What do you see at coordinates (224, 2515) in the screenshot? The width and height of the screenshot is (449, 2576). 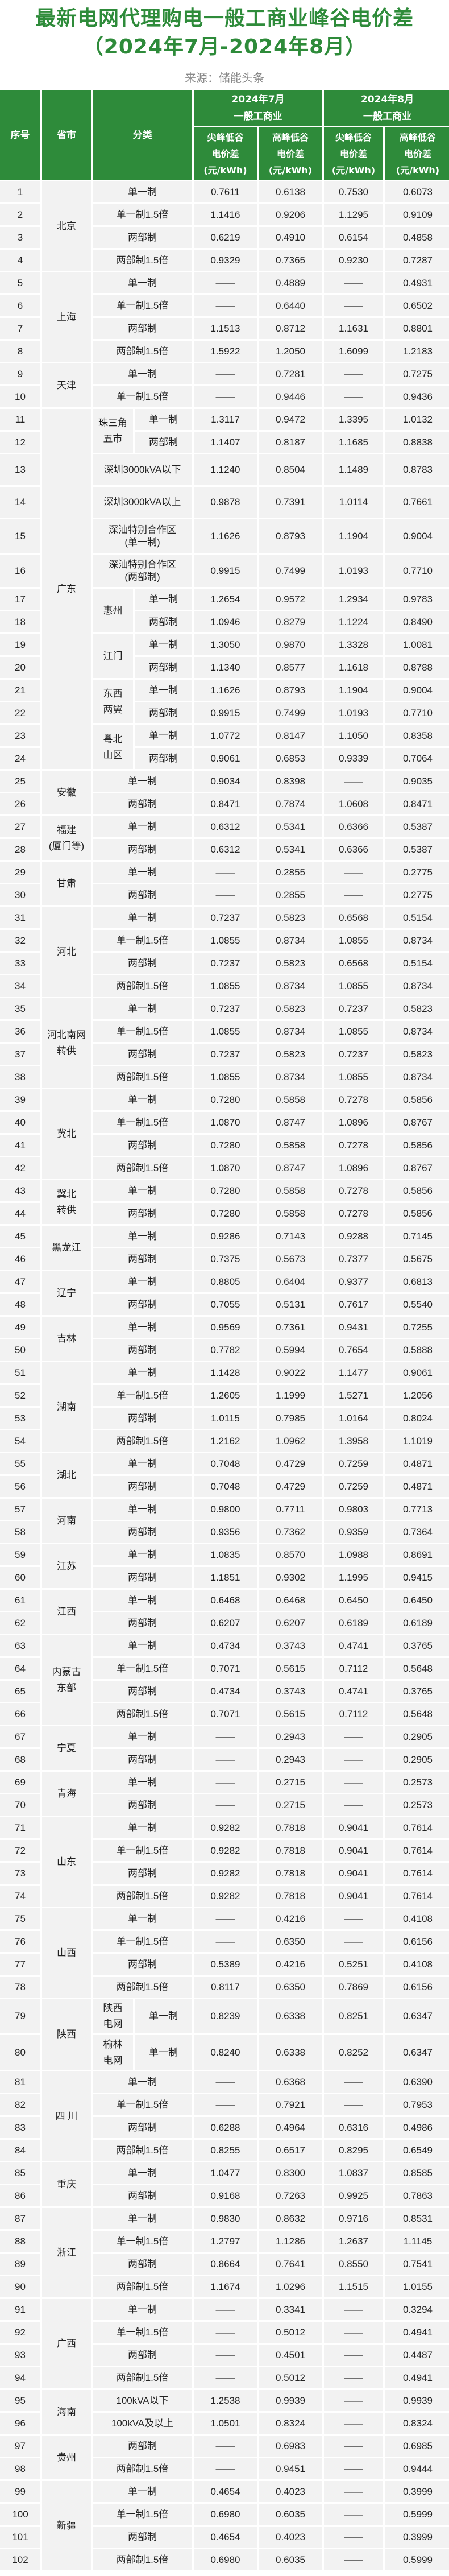 I see `table-row: 100 单一制1.5倍 0.6980 0.6035 —— 0.5999` at bounding box center [224, 2515].